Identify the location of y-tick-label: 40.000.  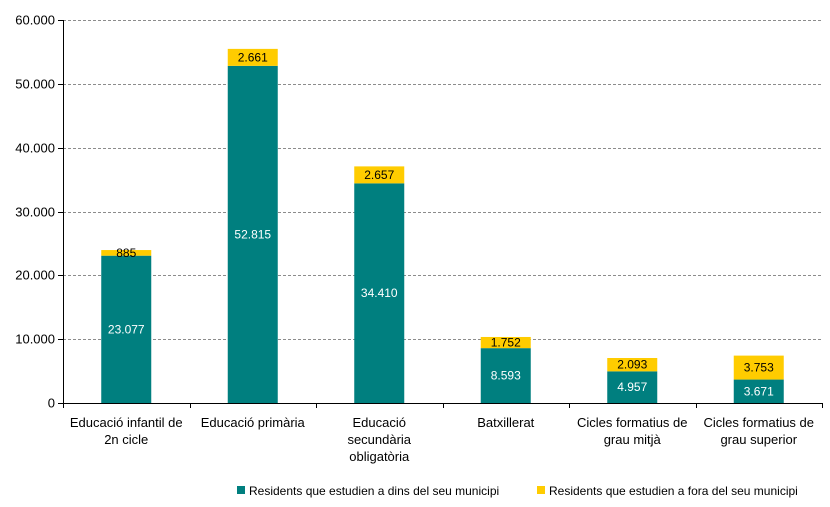
(35, 148).